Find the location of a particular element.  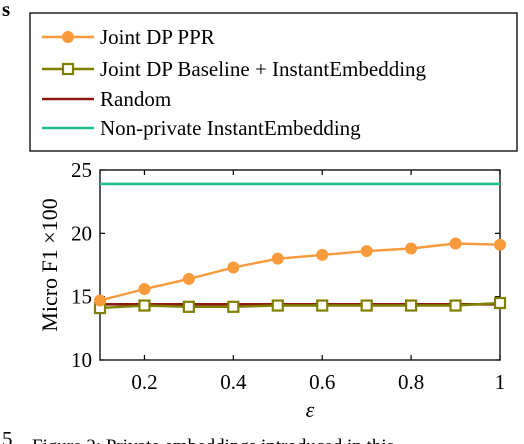

y-axis-label: Micro F1 ×100 is located at coordinates (49, 264).